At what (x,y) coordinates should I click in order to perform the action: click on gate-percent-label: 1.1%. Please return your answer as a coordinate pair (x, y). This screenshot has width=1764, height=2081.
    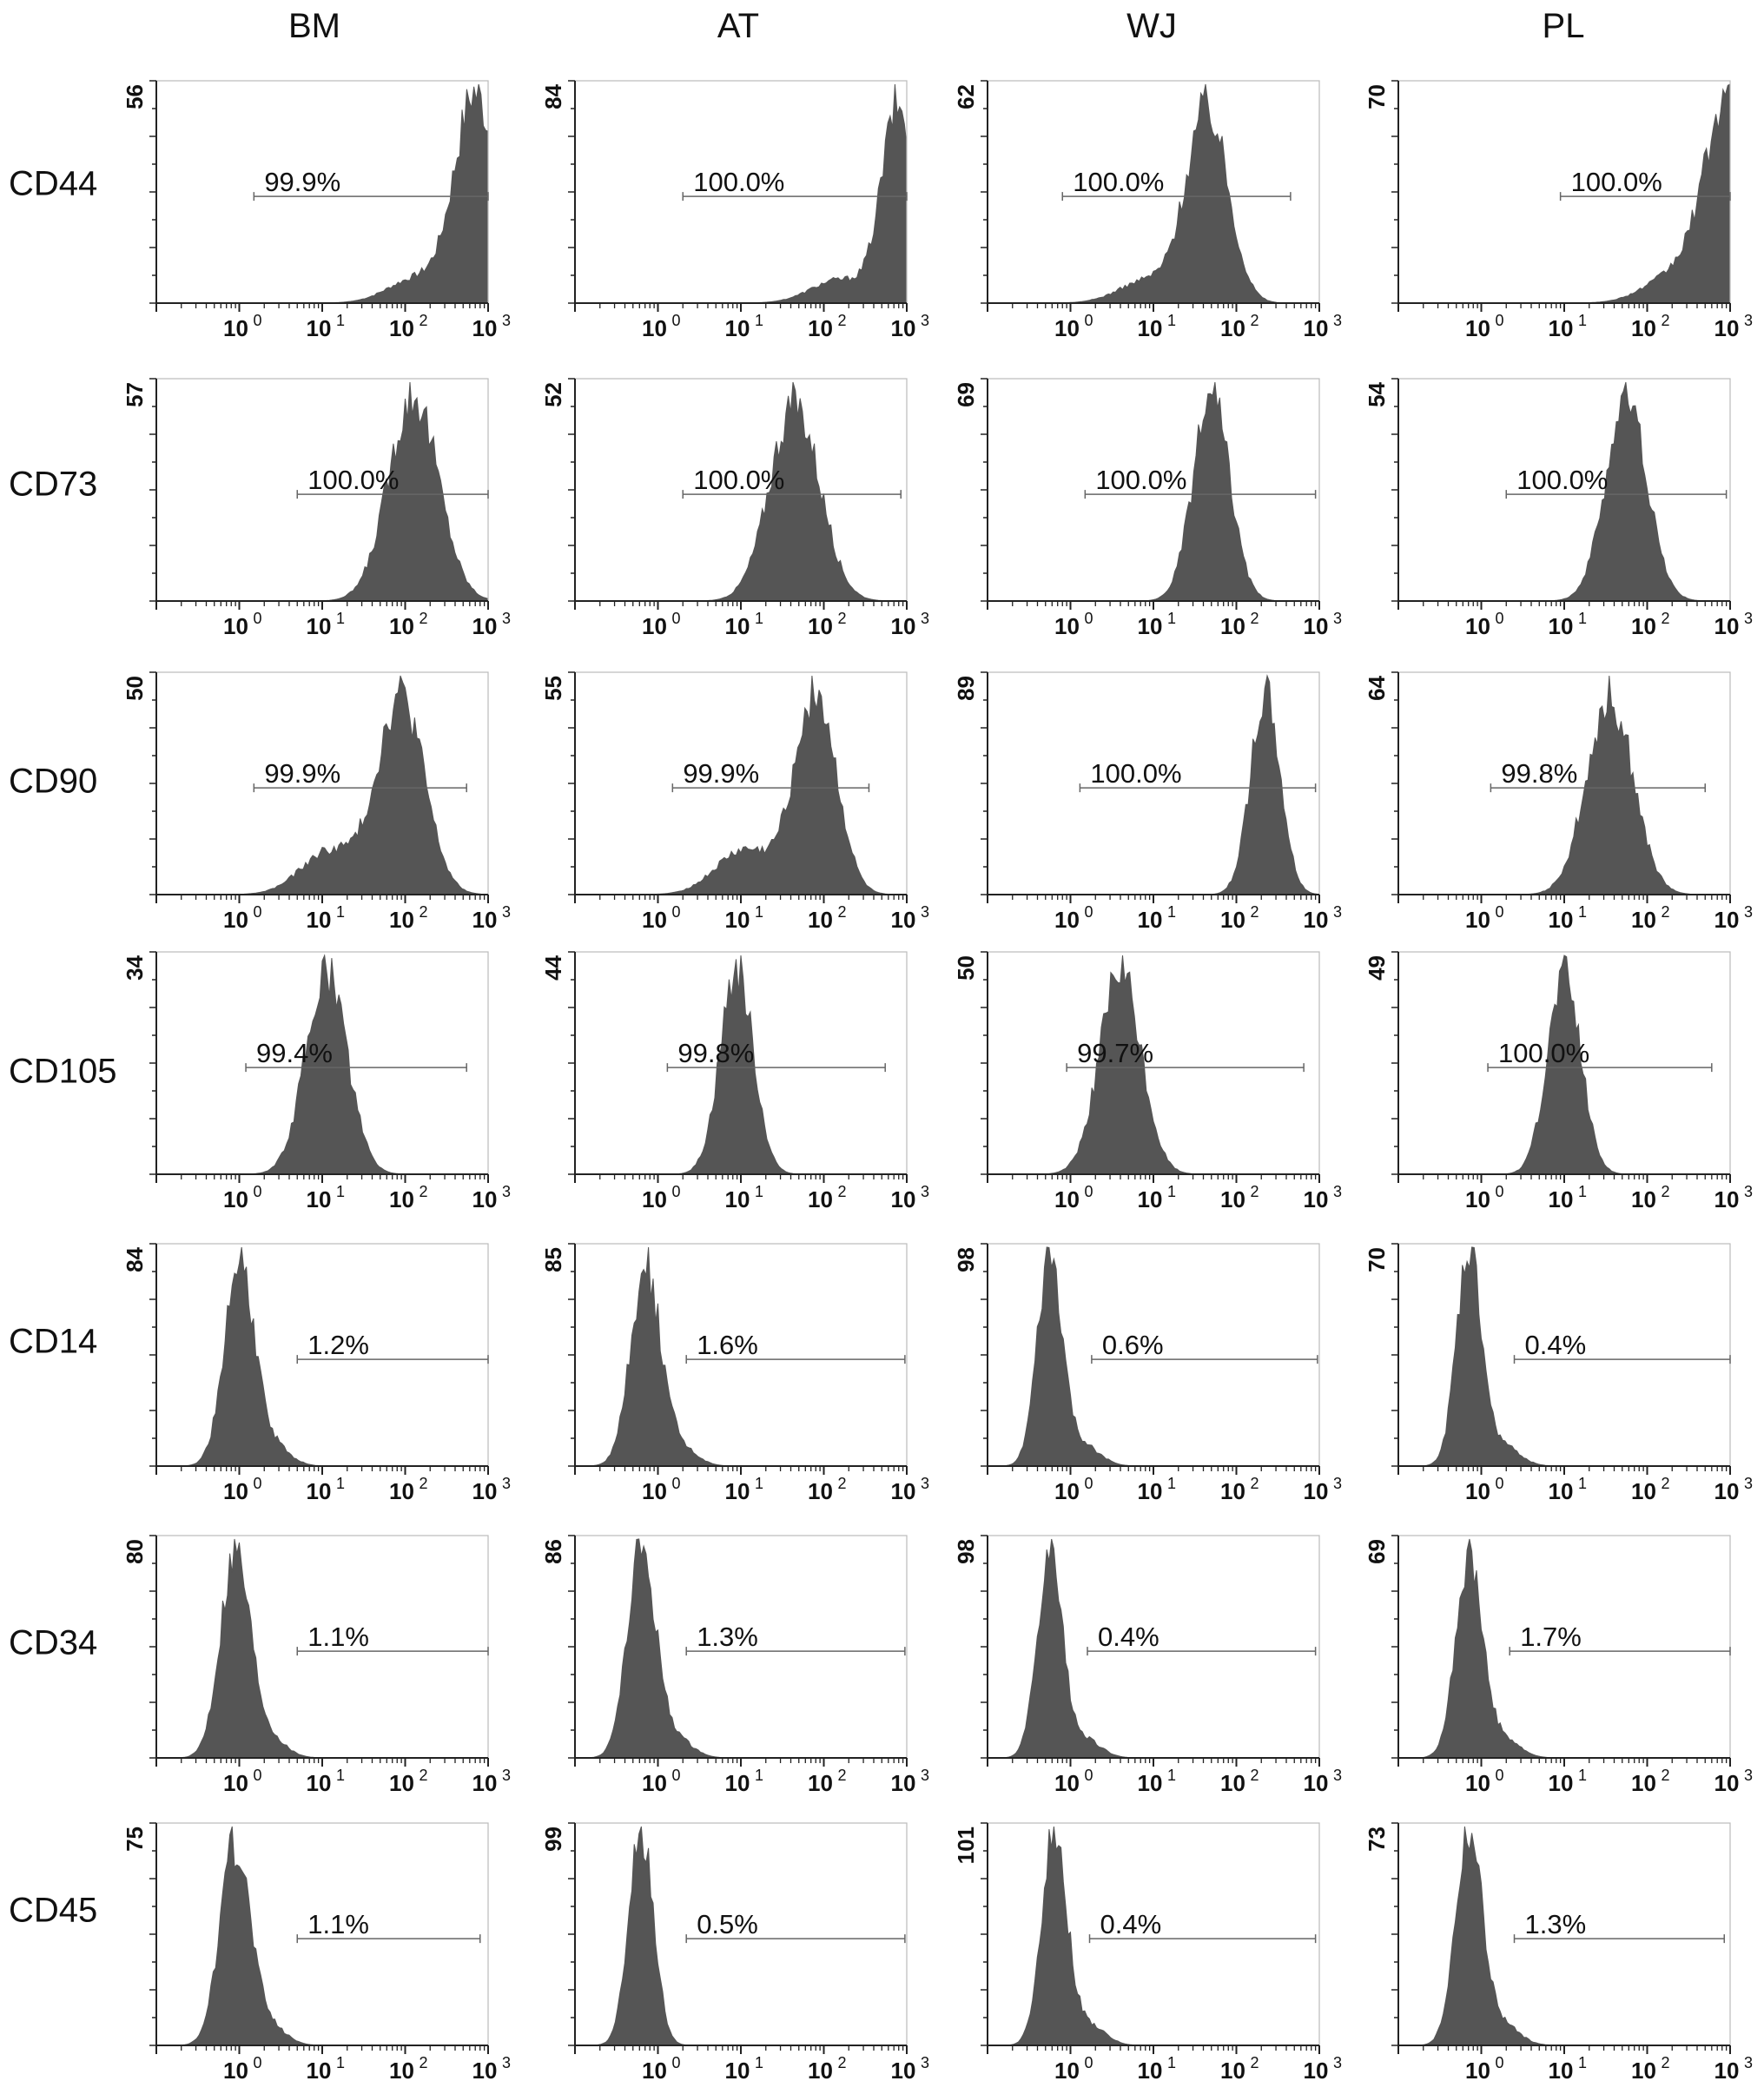
    Looking at the image, I should click on (338, 1924).